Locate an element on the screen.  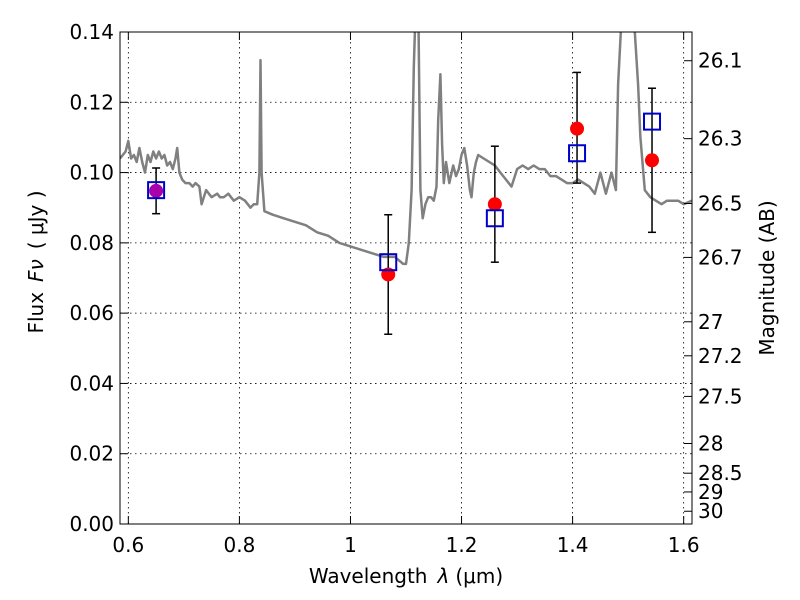
right-tick-label: 27.5 is located at coordinates (720, 396).